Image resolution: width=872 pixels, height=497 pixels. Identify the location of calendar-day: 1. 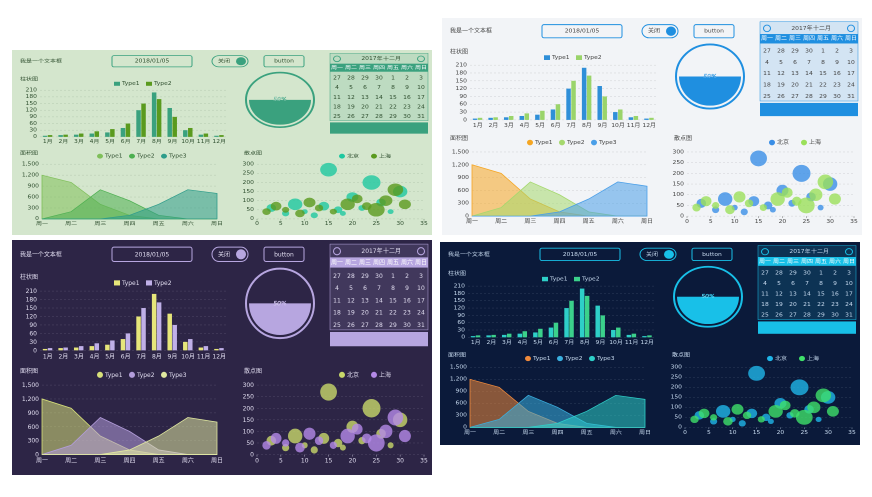
(393, 78).